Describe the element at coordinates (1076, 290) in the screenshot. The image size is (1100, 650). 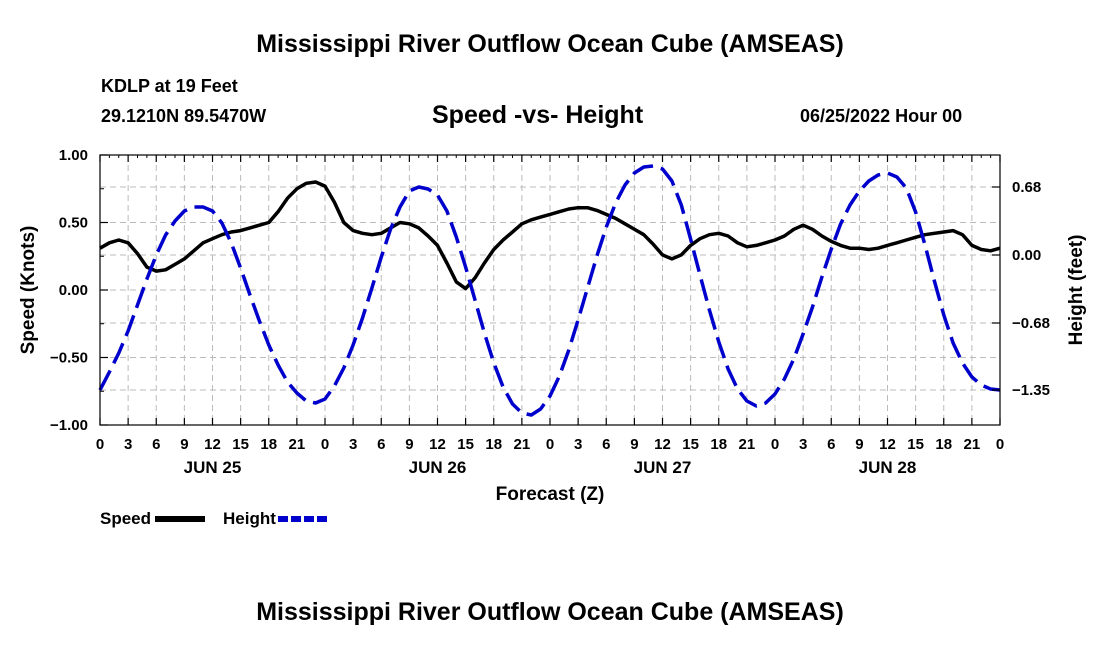
I see `y-right-axis-title: Height (feet)` at that location.